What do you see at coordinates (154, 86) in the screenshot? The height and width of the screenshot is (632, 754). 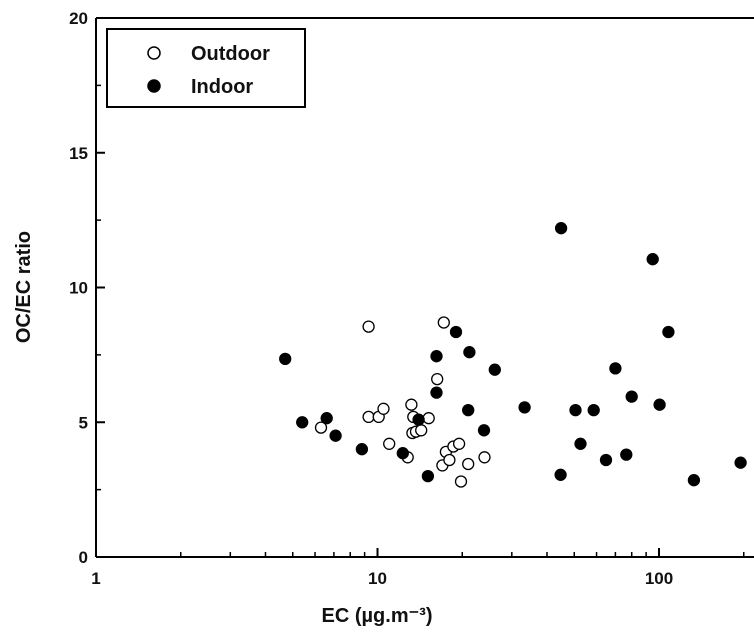 I see `legend-marker-indoor` at bounding box center [154, 86].